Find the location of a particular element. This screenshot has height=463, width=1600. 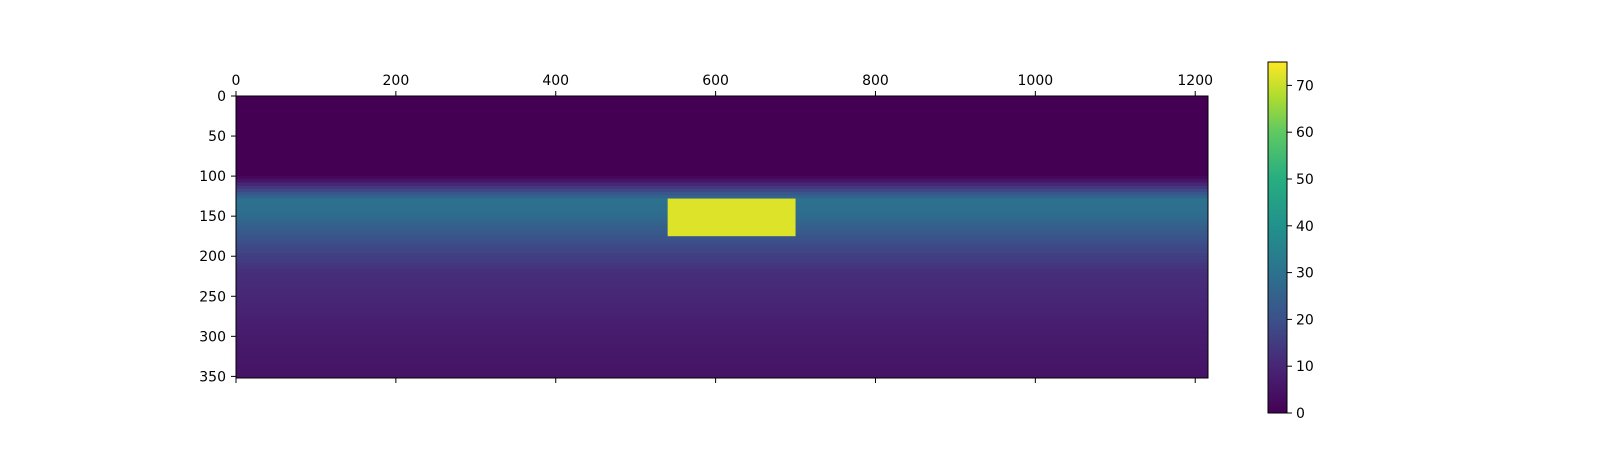

x-tick-label: 1200 is located at coordinates (1195, 81).